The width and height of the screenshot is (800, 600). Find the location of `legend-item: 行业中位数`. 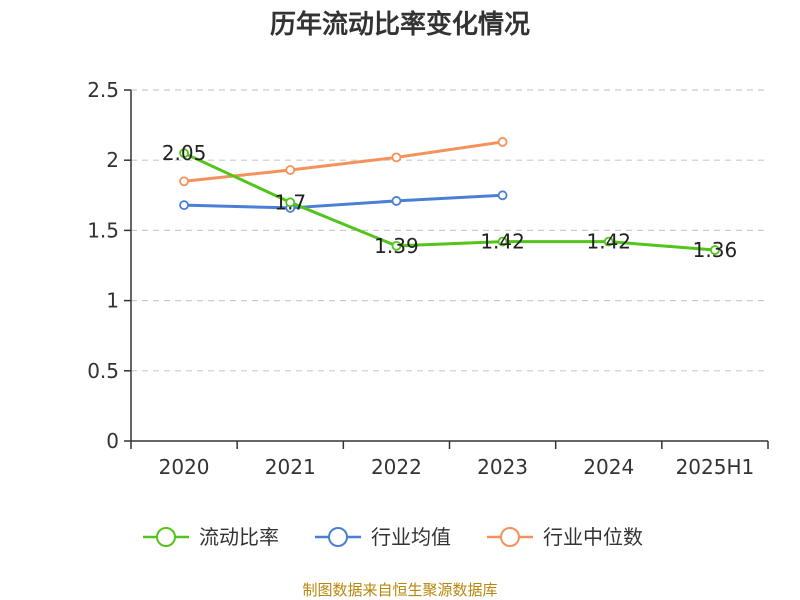

legend-item: 行业中位数 is located at coordinates (565, 537).